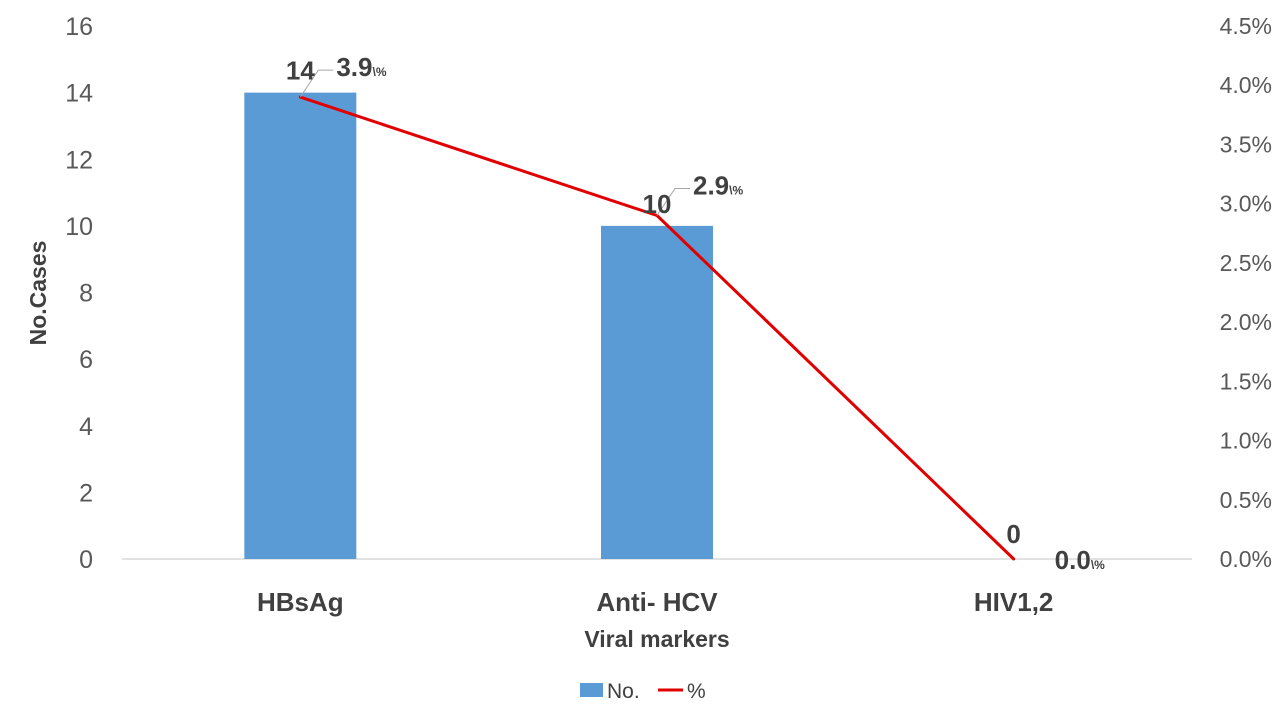 The width and height of the screenshot is (1280, 720). I want to click on y-tick-right-label: 2.5%, so click(1246, 263).